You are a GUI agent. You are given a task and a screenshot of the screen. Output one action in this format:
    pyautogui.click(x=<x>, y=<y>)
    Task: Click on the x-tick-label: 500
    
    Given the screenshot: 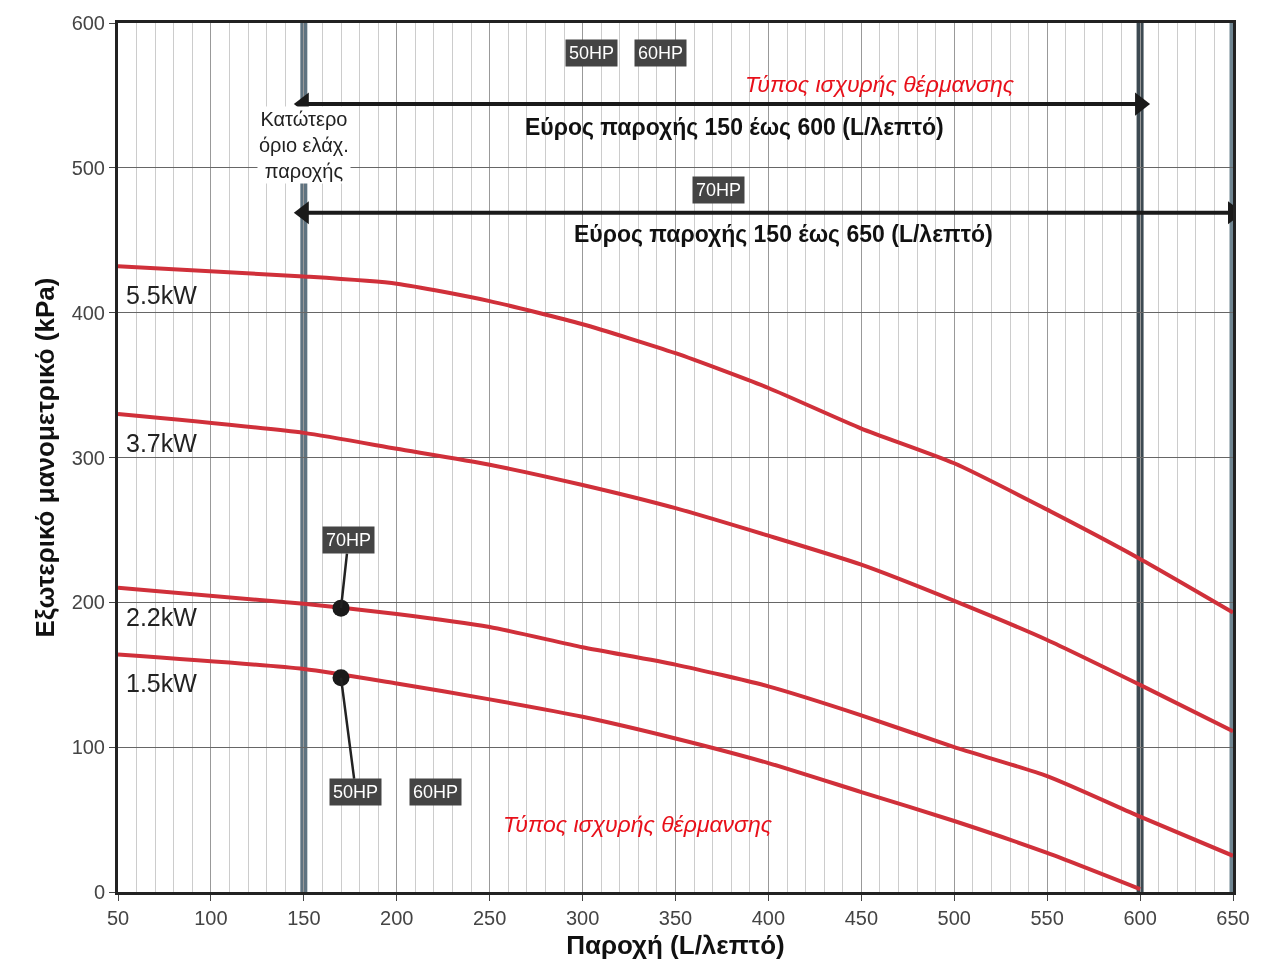 What is the action you would take?
    pyautogui.click(x=954, y=918)
    